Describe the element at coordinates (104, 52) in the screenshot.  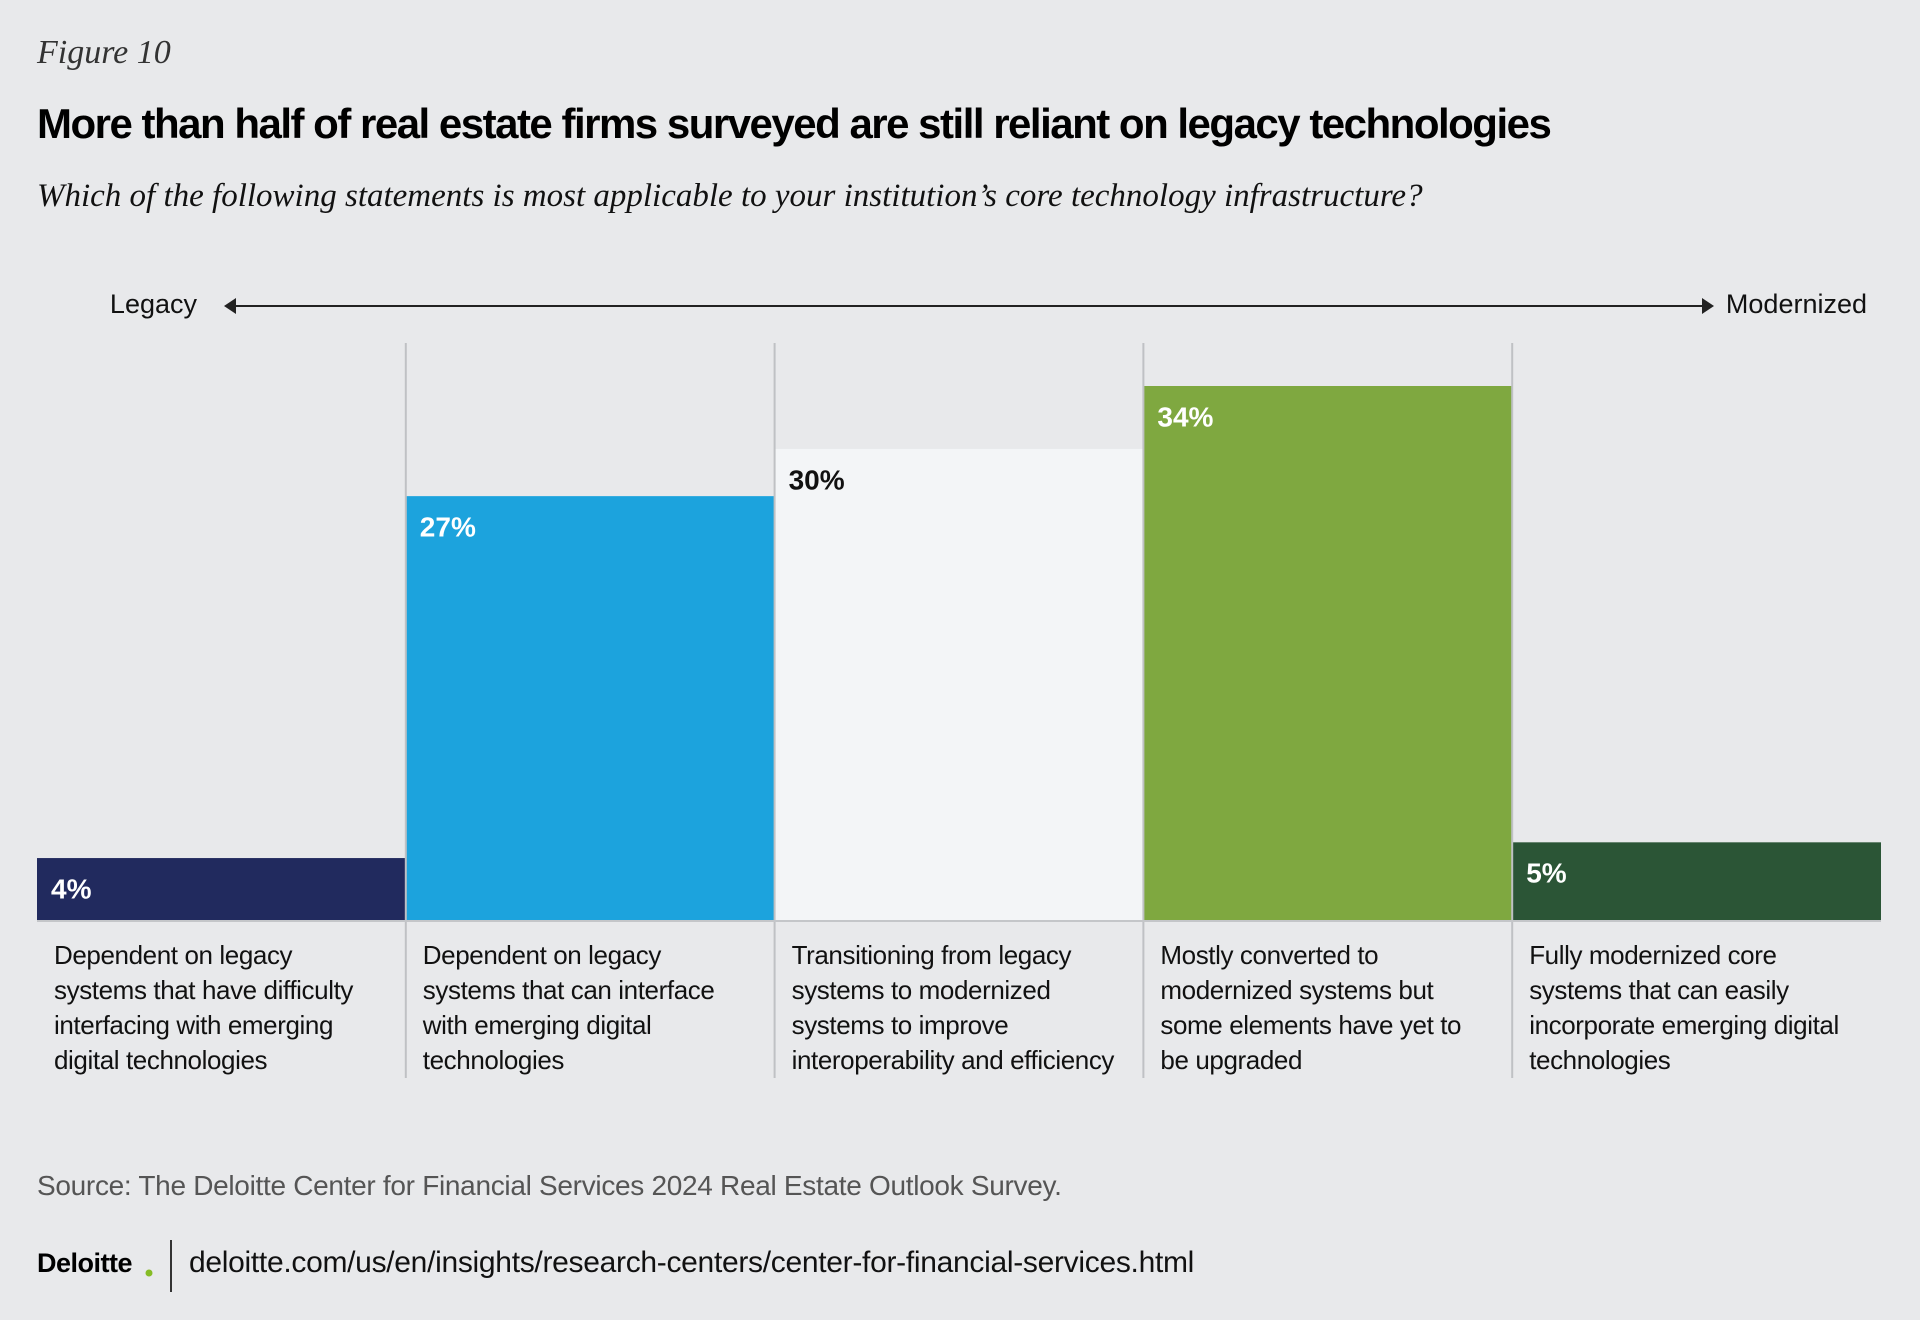
I see `figure-label: Figure 10` at that location.